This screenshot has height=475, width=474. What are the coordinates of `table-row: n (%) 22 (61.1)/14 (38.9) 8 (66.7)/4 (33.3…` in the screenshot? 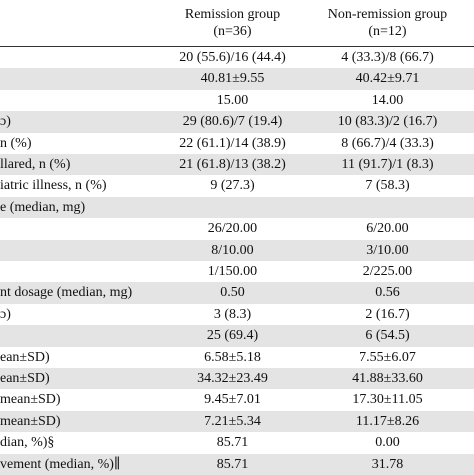 It's located at (237, 143).